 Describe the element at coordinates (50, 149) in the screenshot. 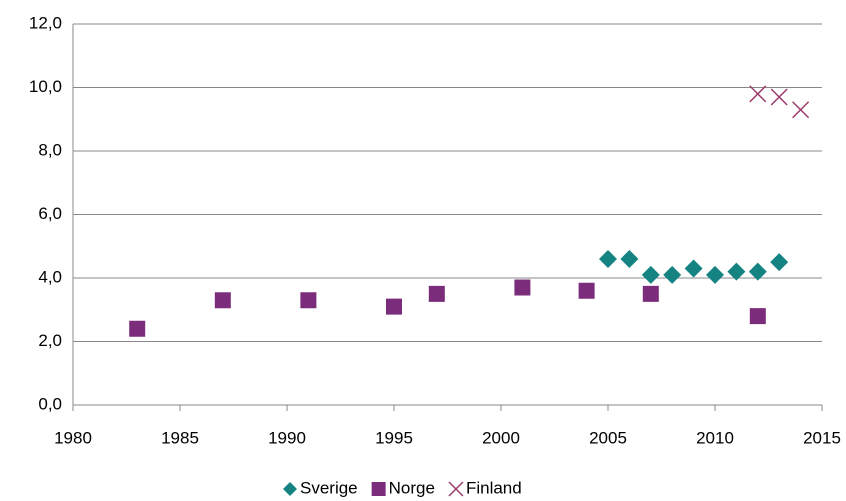

I see `y-tick-label: 8,0` at that location.